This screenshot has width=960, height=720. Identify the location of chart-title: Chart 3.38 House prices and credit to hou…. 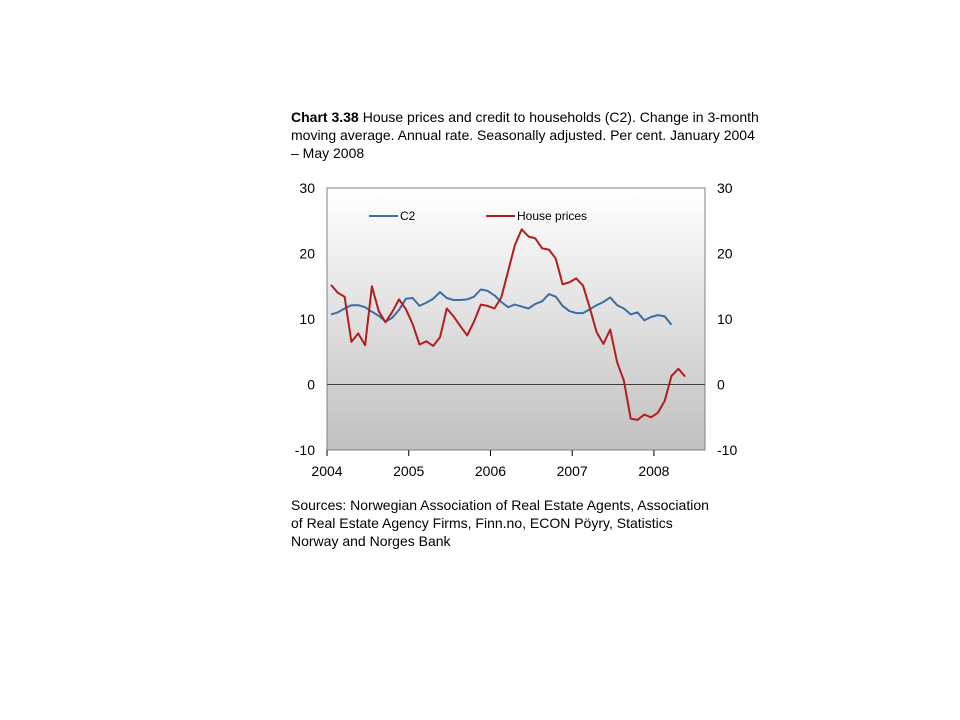
(526, 135).